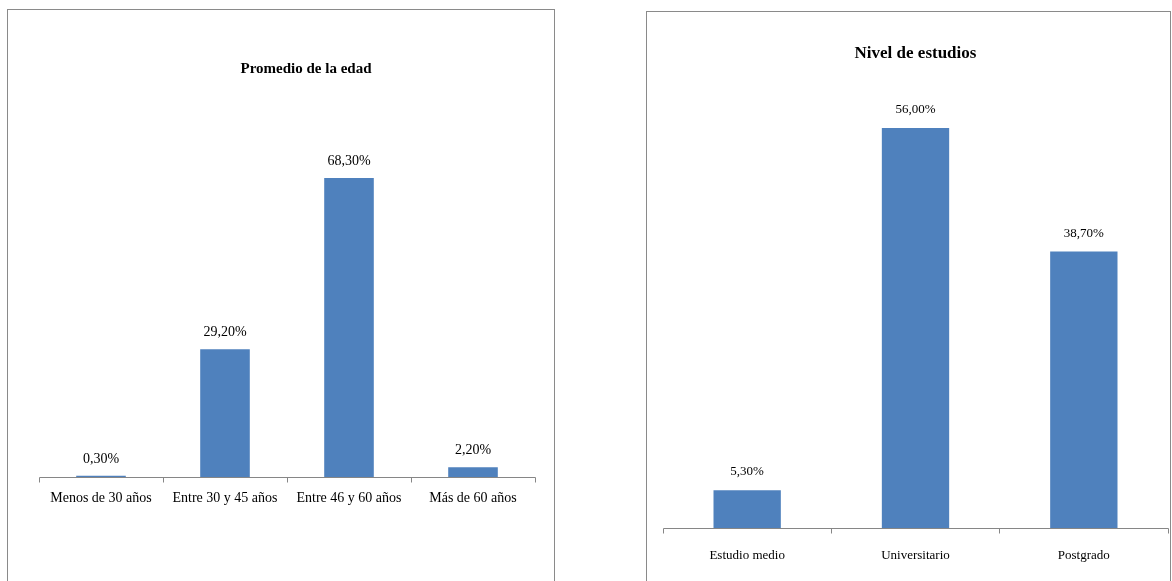  Describe the element at coordinates (747, 471) in the screenshot. I see `data-label: 5,30%` at that location.